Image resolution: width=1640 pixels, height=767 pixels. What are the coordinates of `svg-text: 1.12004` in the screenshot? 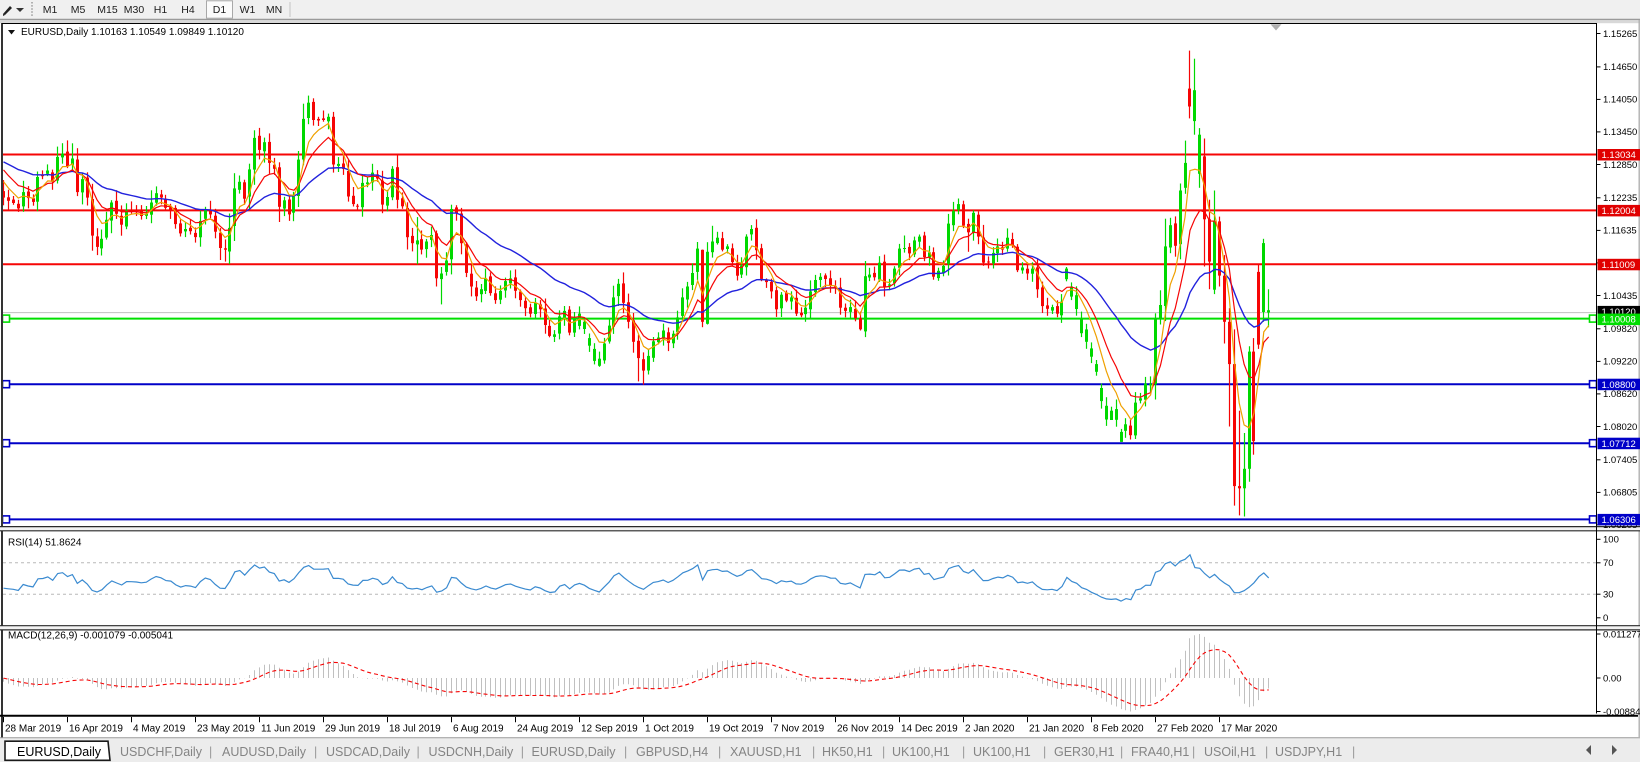 It's located at (1619, 211).